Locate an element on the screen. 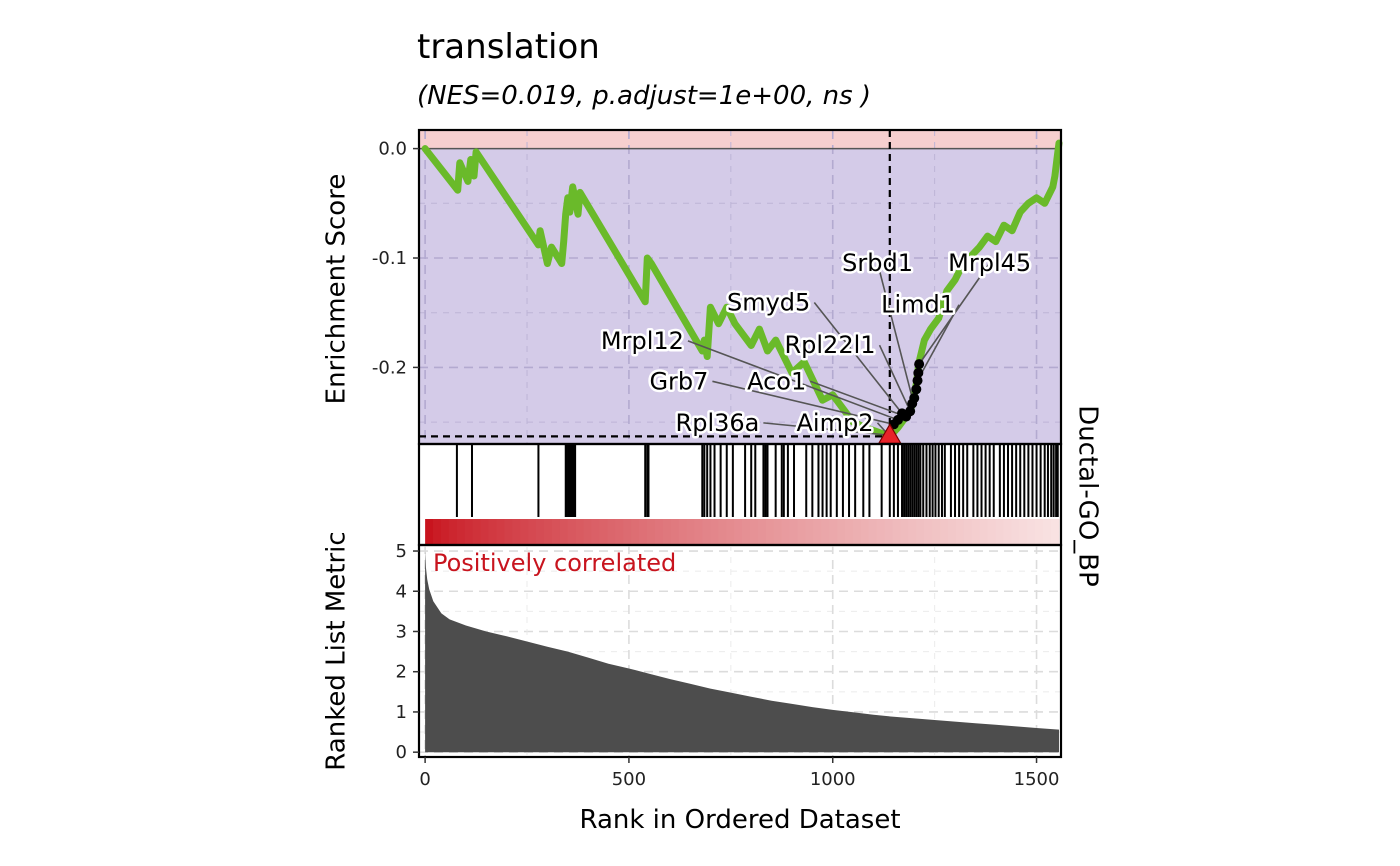  rank-gradient-bar is located at coordinates (742, 532).